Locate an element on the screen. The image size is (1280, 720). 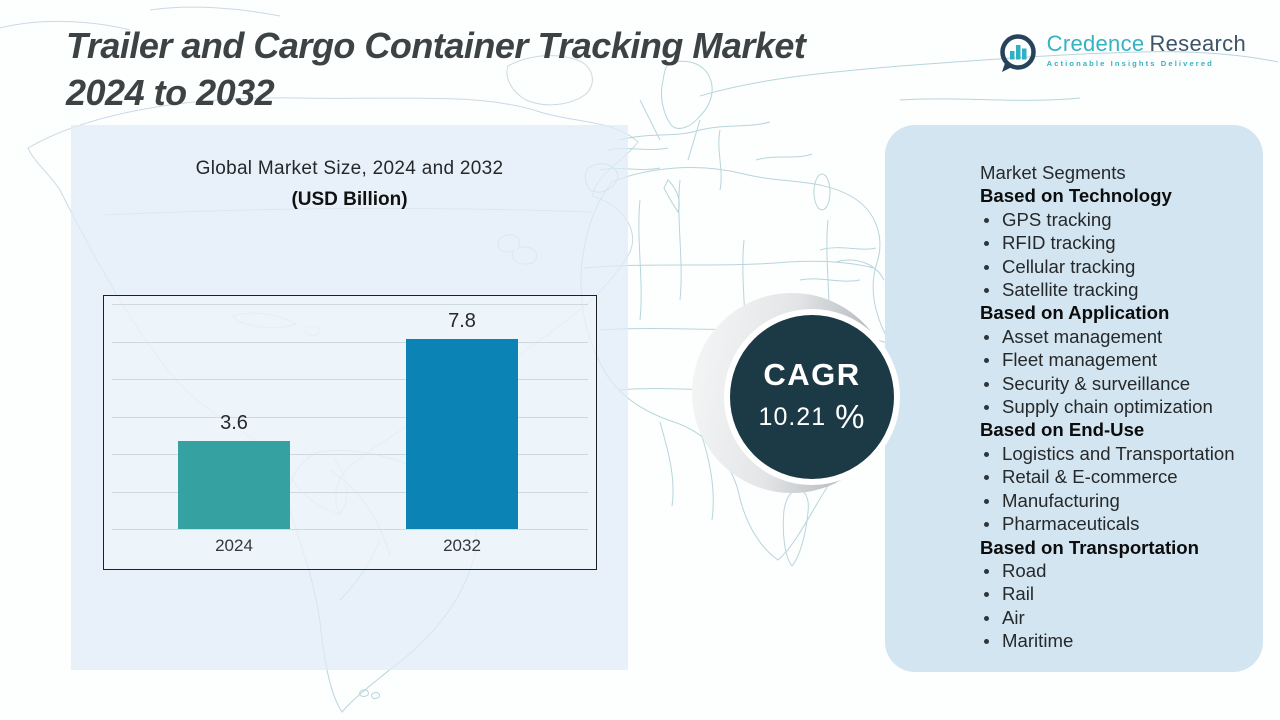
cagr-number: 10.21 is located at coordinates (792, 416).